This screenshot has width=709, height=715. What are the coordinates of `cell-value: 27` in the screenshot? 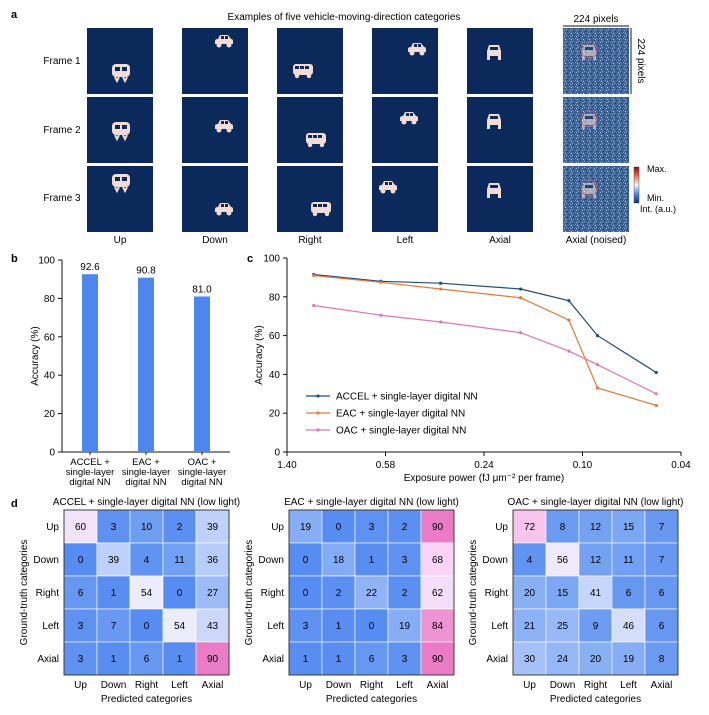 It's located at (213, 593).